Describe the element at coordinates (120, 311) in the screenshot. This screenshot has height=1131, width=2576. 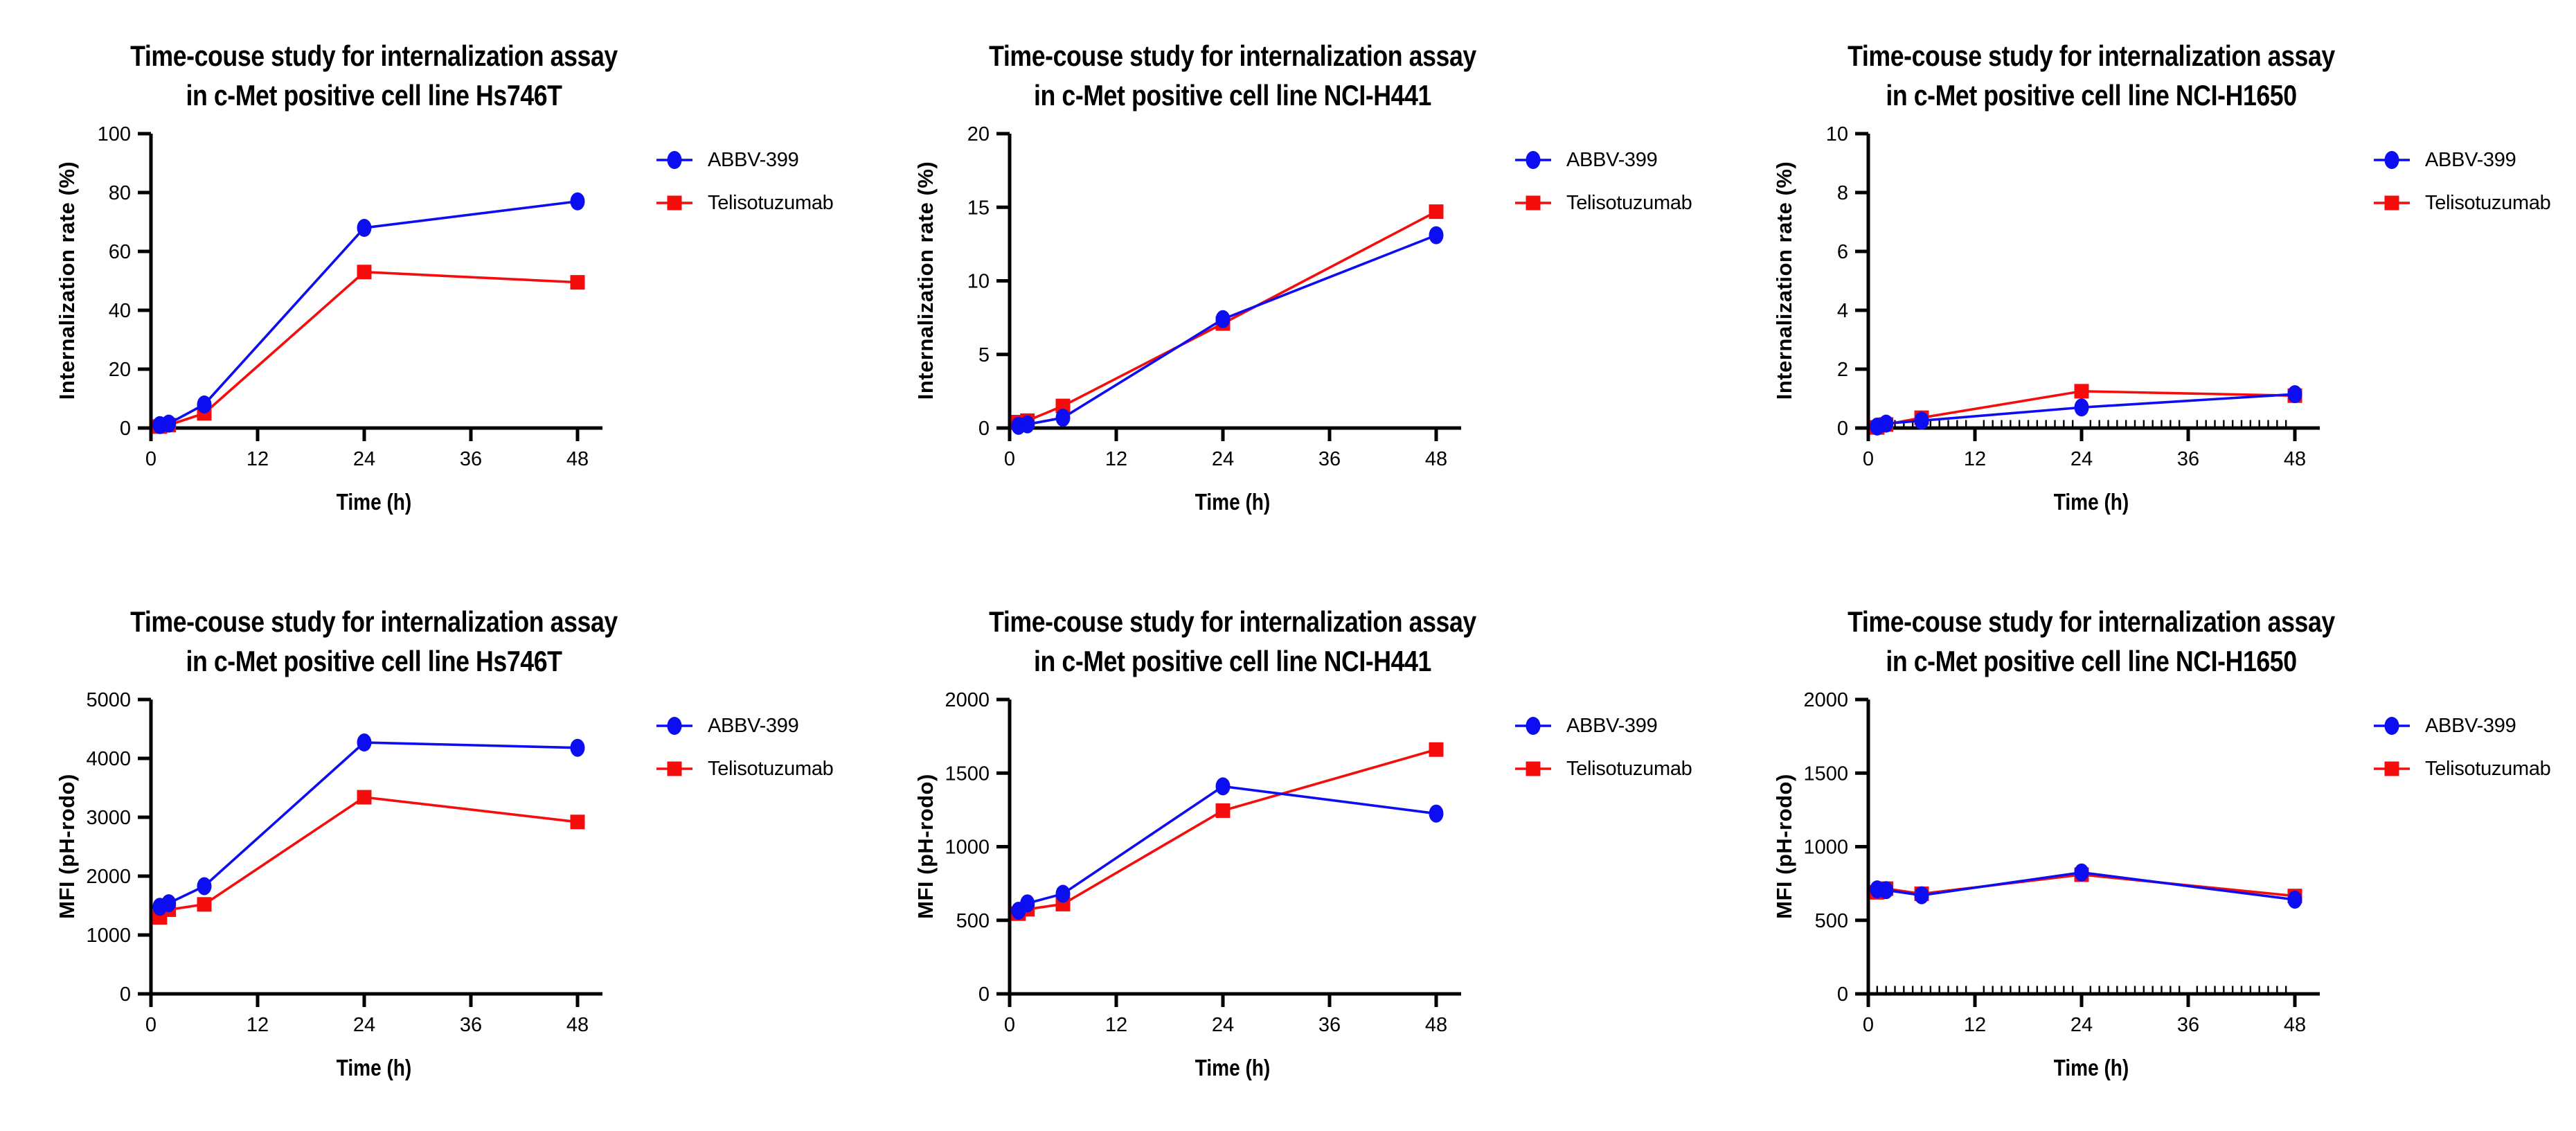
I see `svg-text: 40` at that location.